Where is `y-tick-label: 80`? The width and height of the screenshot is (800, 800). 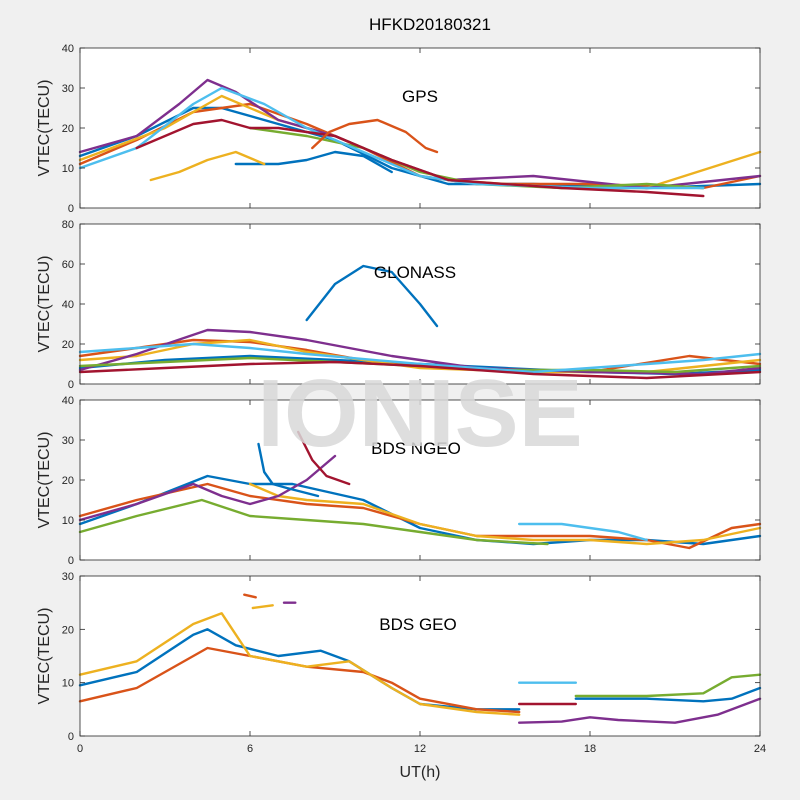 y-tick-label: 80 is located at coordinates (68, 225).